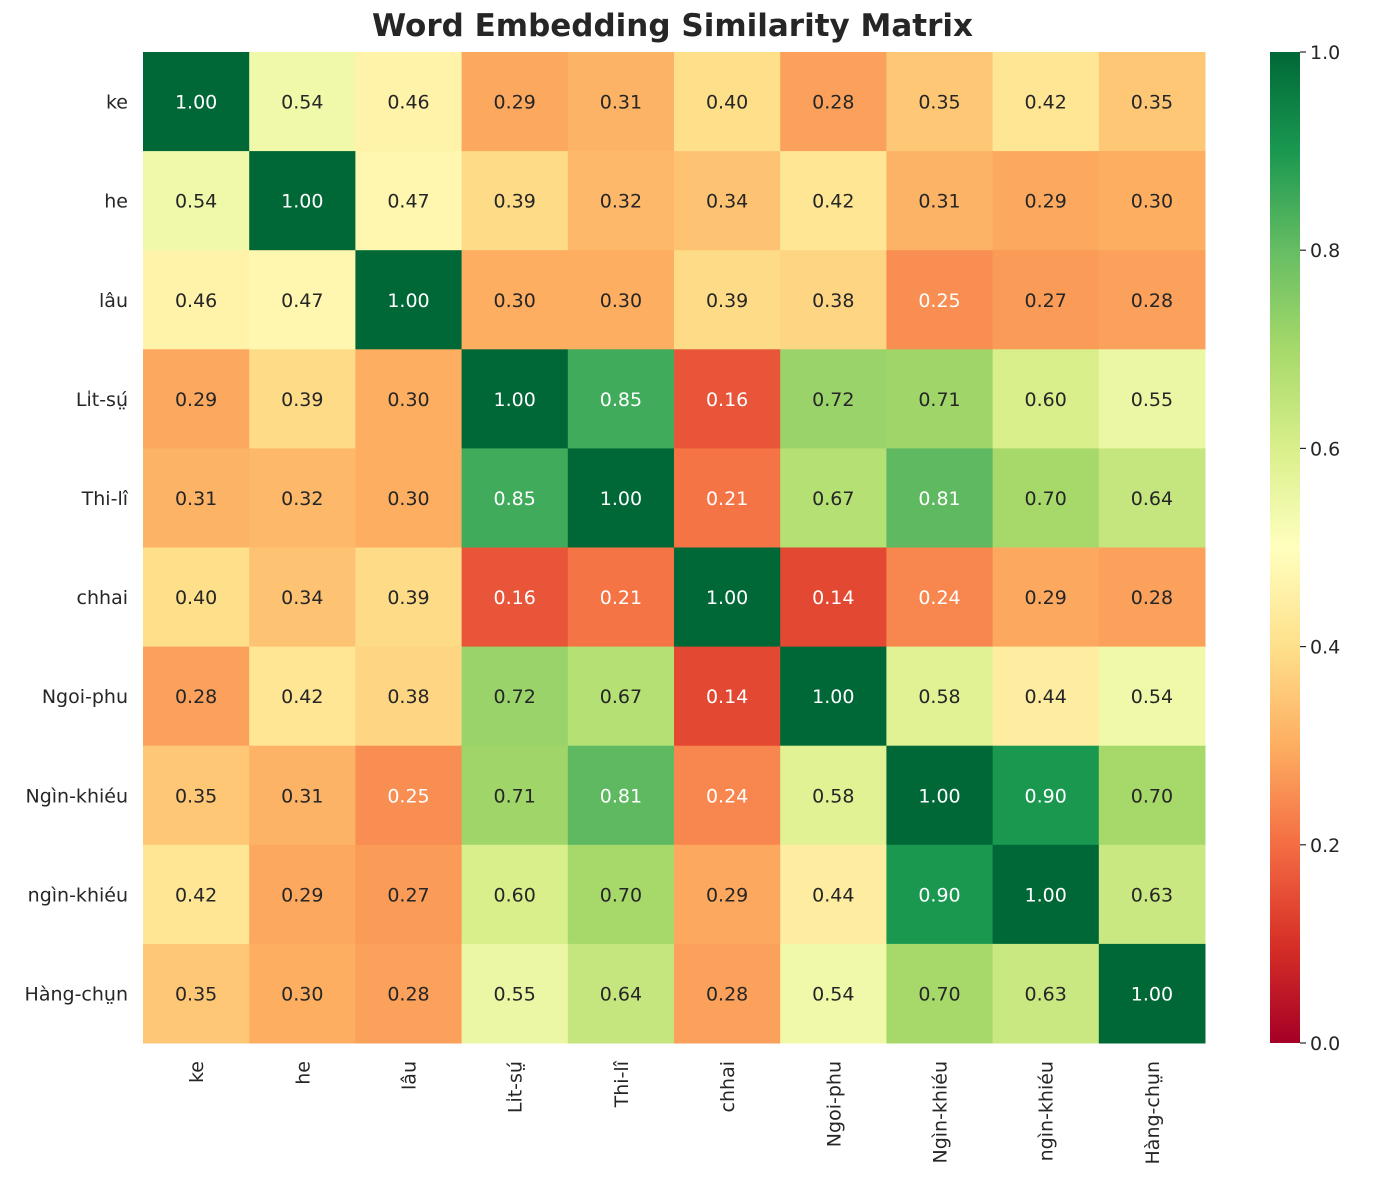 The image size is (1383, 1187). Describe the element at coordinates (834, 1104) in the screenshot. I see `x-tick-label: Ngoi-phu` at that location.